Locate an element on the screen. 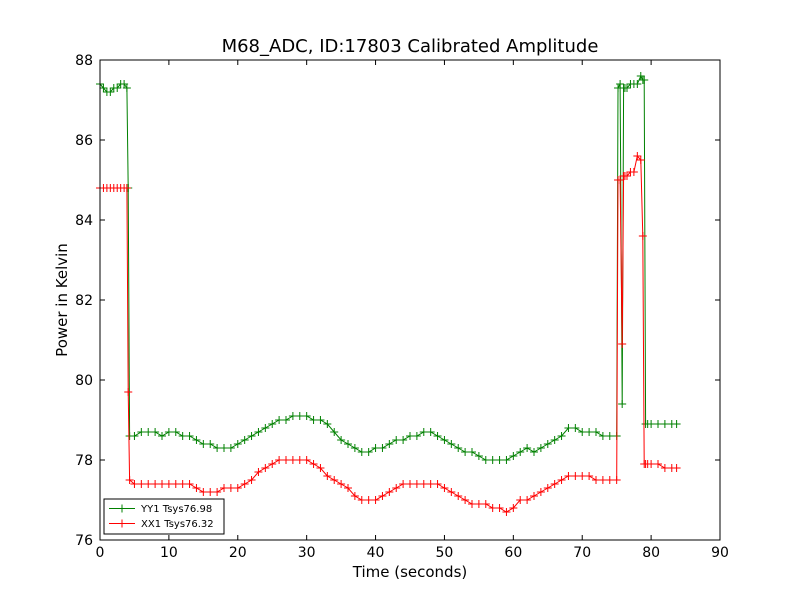 This screenshot has height=600, width=800. y-tick-label: 76 is located at coordinates (84, 541).